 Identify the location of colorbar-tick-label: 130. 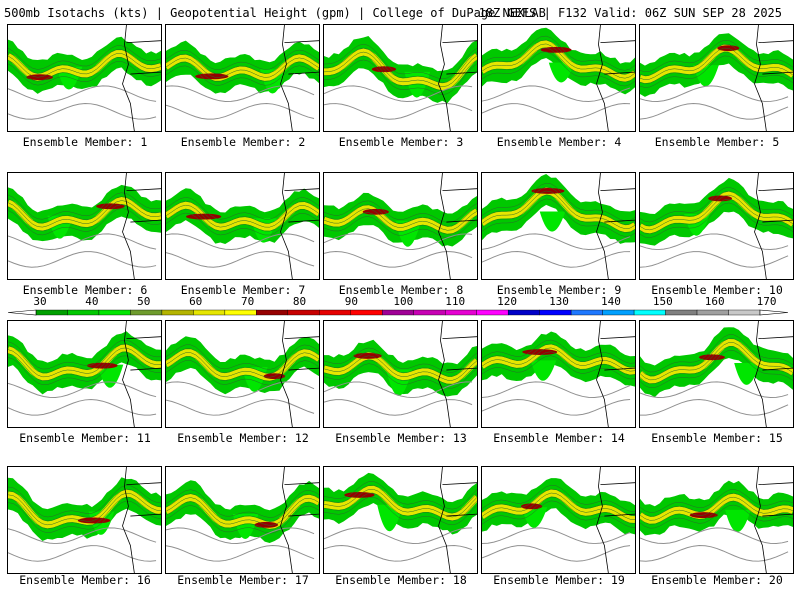
(559, 301).